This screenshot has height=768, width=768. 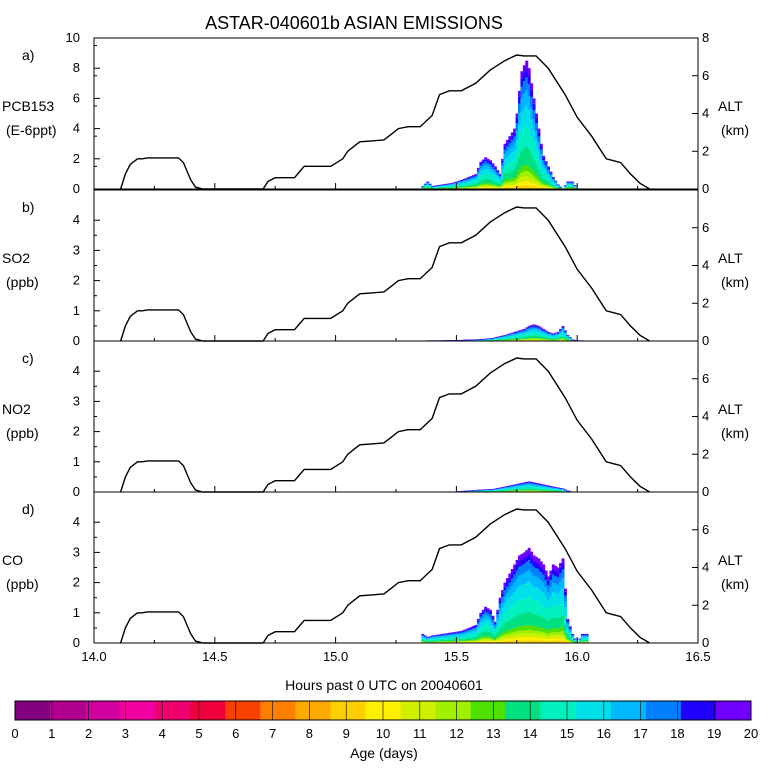 I want to click on colorbar-tick-label: 3, so click(x=125, y=733).